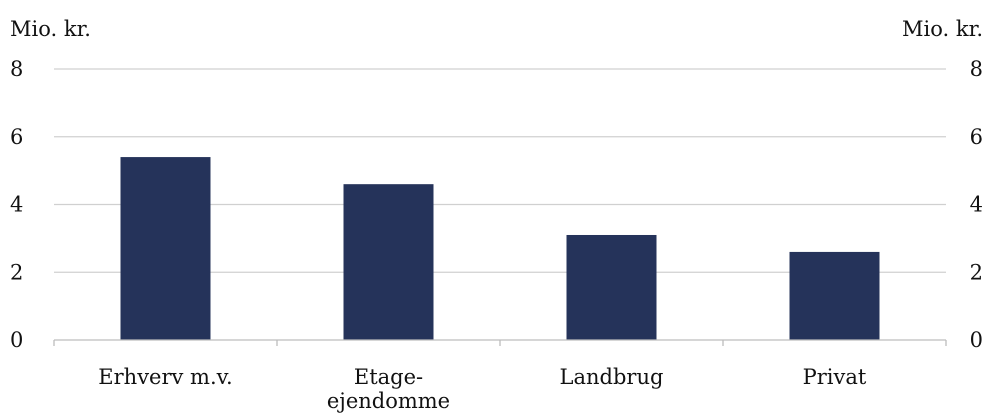 This screenshot has width=989, height=414. I want to click on category-label: Landbrug, so click(612, 377).